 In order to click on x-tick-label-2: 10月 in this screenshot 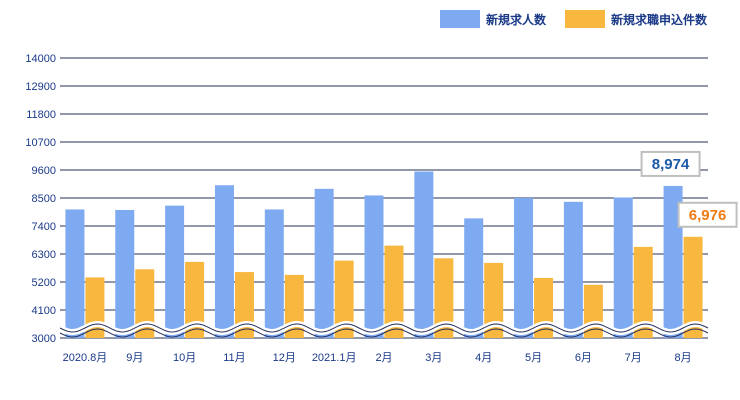, I will do `click(184, 358)`.